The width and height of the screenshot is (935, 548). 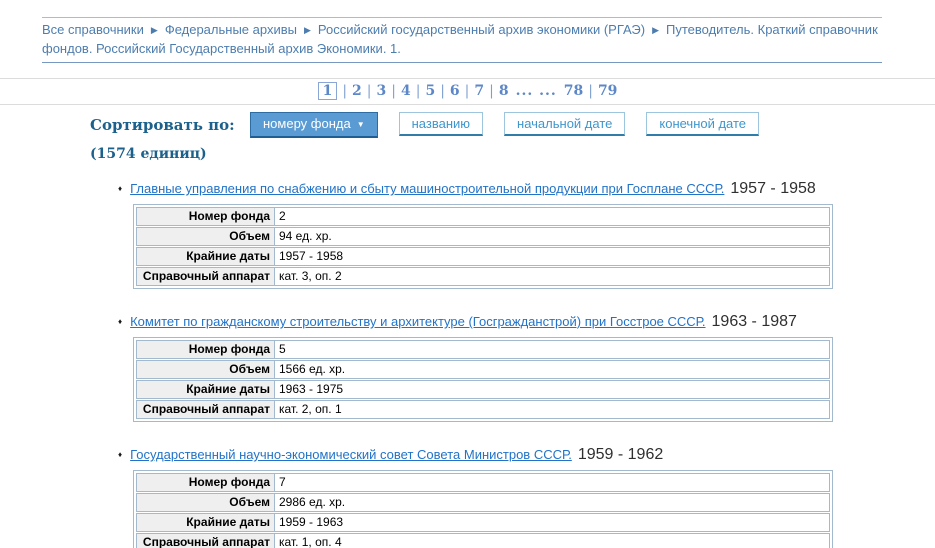 I want to click on table-row: Номер фонда 2, so click(x=483, y=216).